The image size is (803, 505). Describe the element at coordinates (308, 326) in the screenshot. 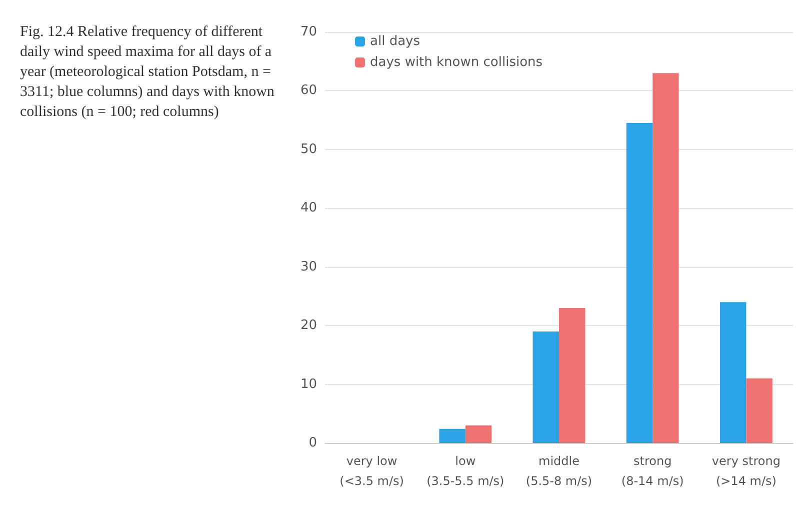

I see `y-tick-label: 20` at that location.